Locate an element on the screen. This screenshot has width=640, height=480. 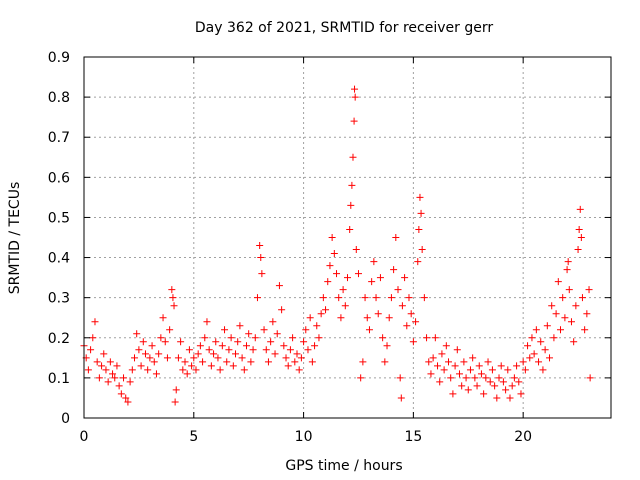
x-tick-label: 20 is located at coordinates (523, 437).